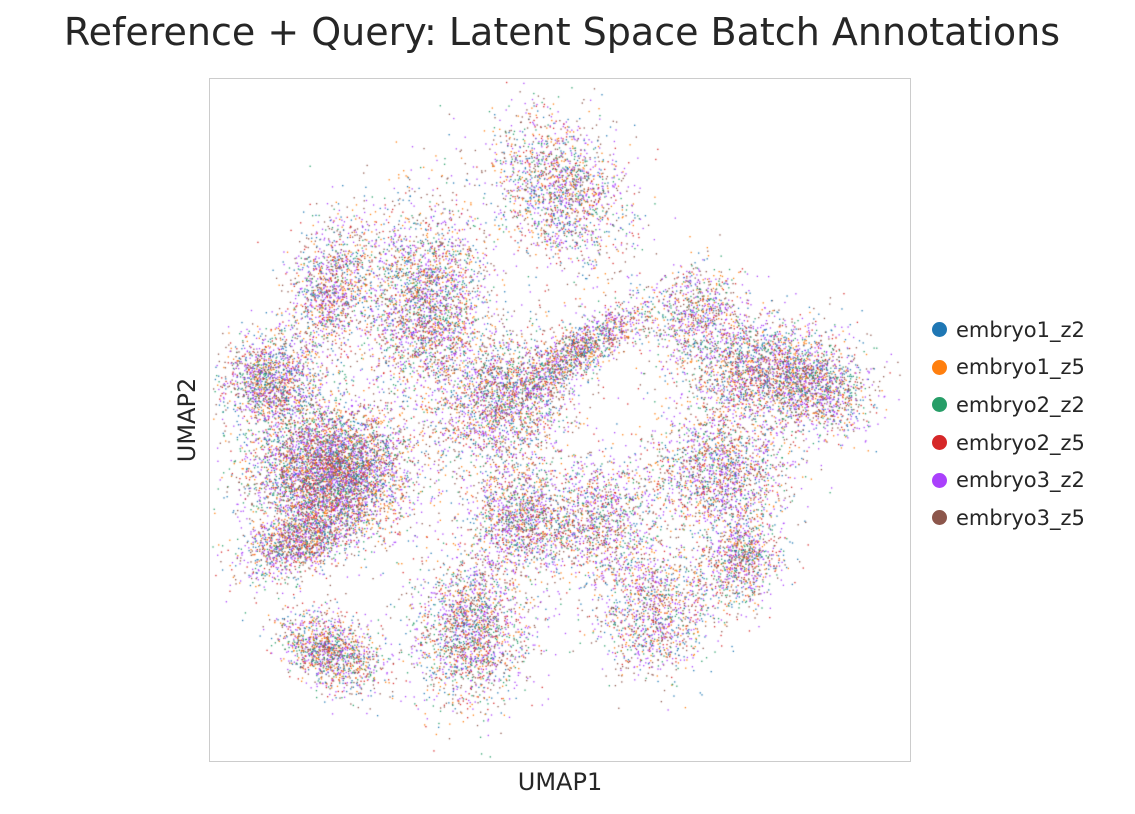 The width and height of the screenshot is (1135, 814). I want to click on x-axis-label: UMAP1, so click(560, 782).